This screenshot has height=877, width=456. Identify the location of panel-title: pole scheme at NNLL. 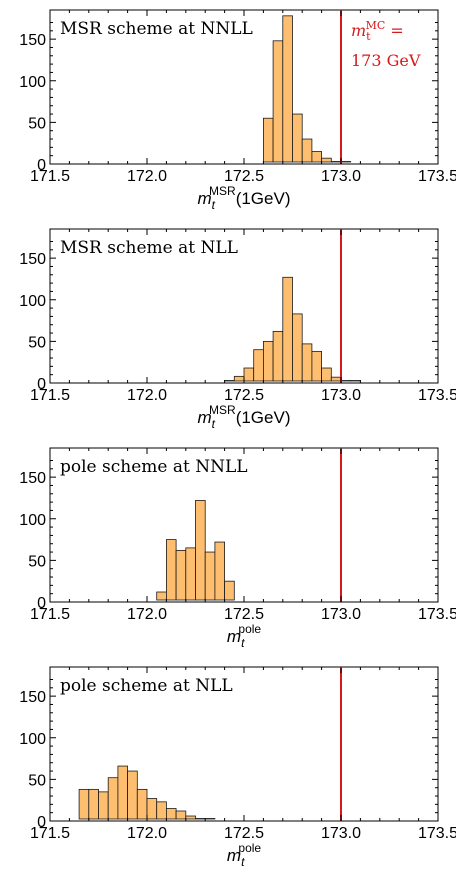
(154, 467).